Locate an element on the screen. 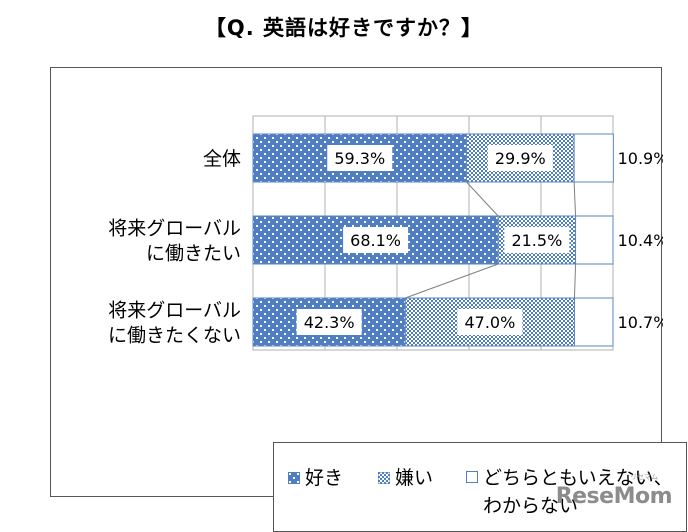  data-label: 10.9% is located at coordinates (640, 158).